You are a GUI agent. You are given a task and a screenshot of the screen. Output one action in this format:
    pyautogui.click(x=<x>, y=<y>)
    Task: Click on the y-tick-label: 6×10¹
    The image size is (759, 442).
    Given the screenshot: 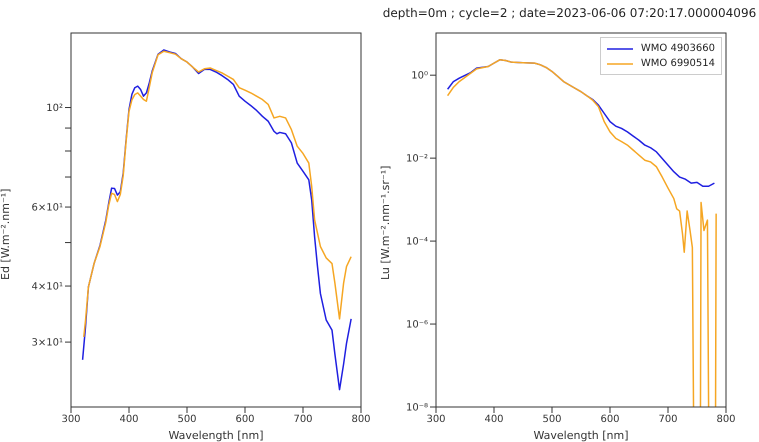 What is the action you would take?
    pyautogui.click(x=47, y=208)
    